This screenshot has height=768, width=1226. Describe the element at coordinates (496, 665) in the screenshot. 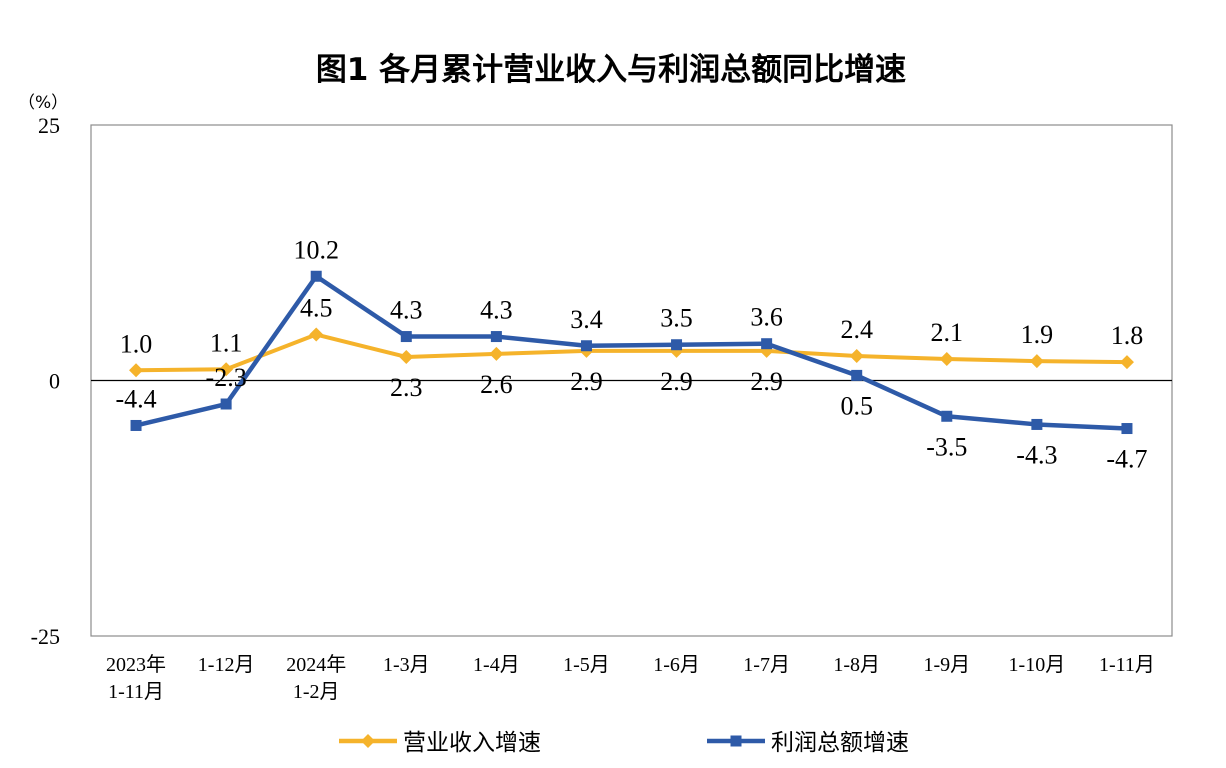

I see `x-tick-label: 1-4月` at that location.